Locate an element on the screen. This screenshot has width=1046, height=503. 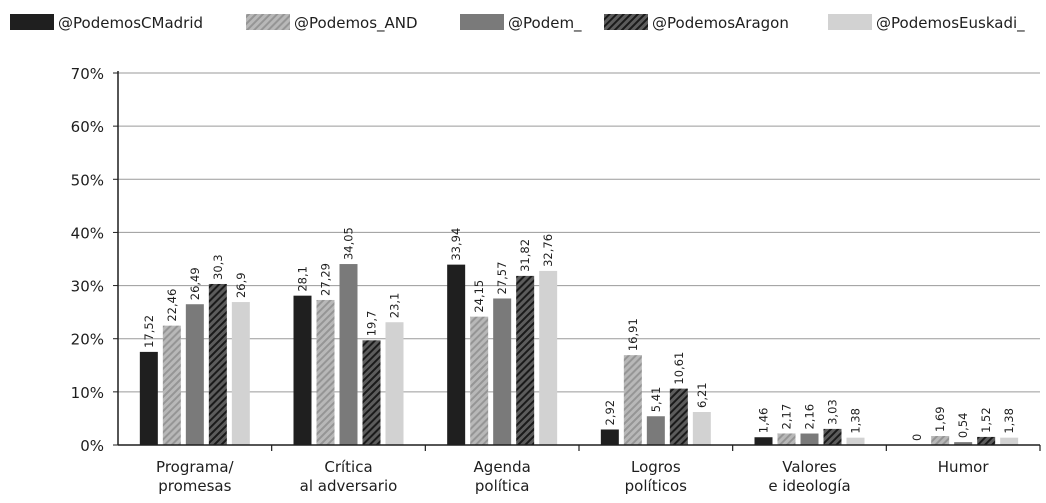
x-category-label: Programa/ is located at coordinates (195, 467).